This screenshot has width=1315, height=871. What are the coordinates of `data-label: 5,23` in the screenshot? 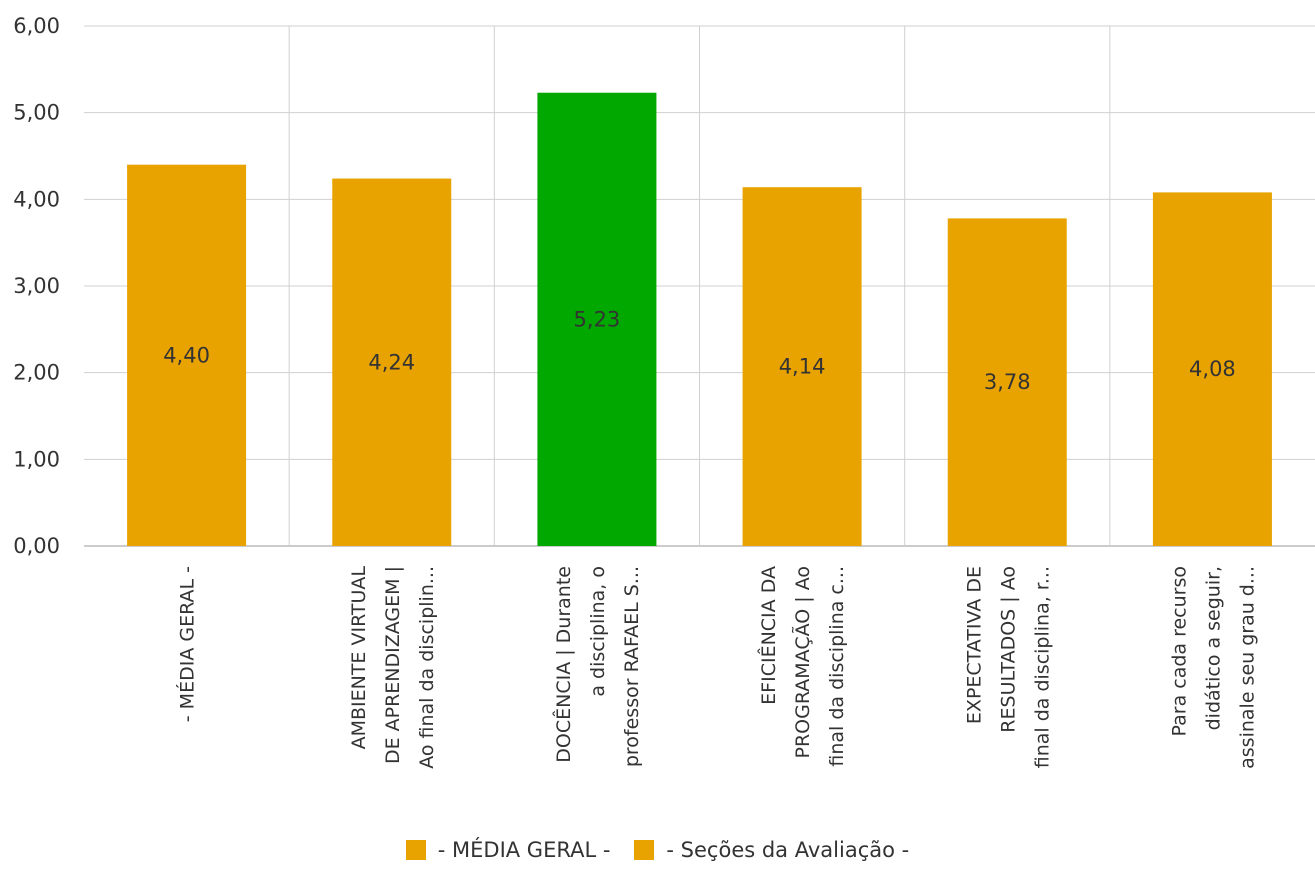 It's located at (597, 319).